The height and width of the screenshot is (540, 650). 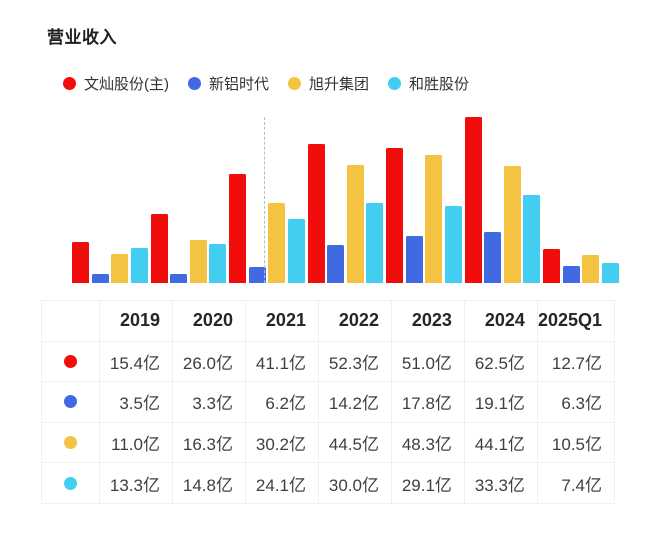 I want to click on legend-label: 新铝时代, so click(x=239, y=84).